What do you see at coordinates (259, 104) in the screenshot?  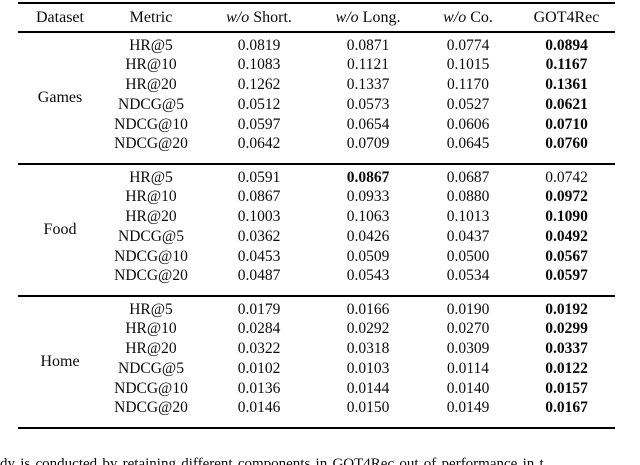 I see `value-cell: 0.0512` at bounding box center [259, 104].